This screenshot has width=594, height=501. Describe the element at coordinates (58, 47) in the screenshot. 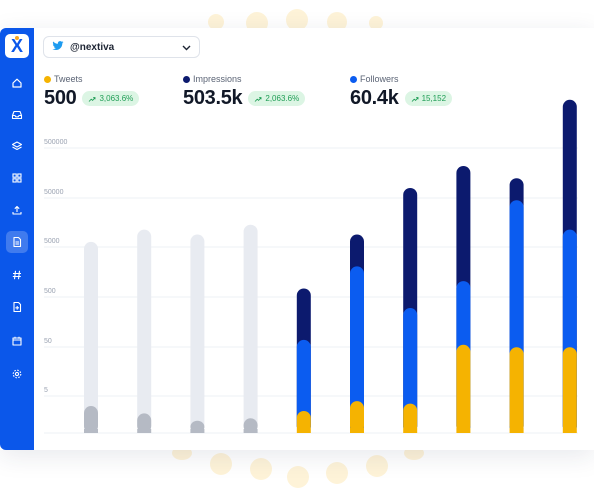

I see `twitter-icon` at that location.